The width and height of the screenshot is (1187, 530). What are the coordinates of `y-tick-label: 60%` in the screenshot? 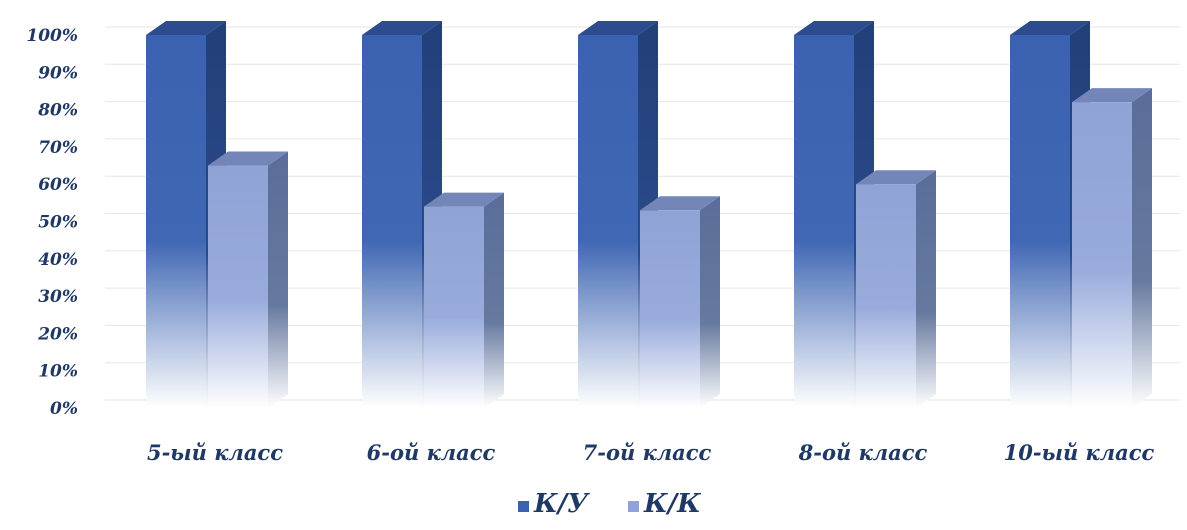 It's located at (58, 185).